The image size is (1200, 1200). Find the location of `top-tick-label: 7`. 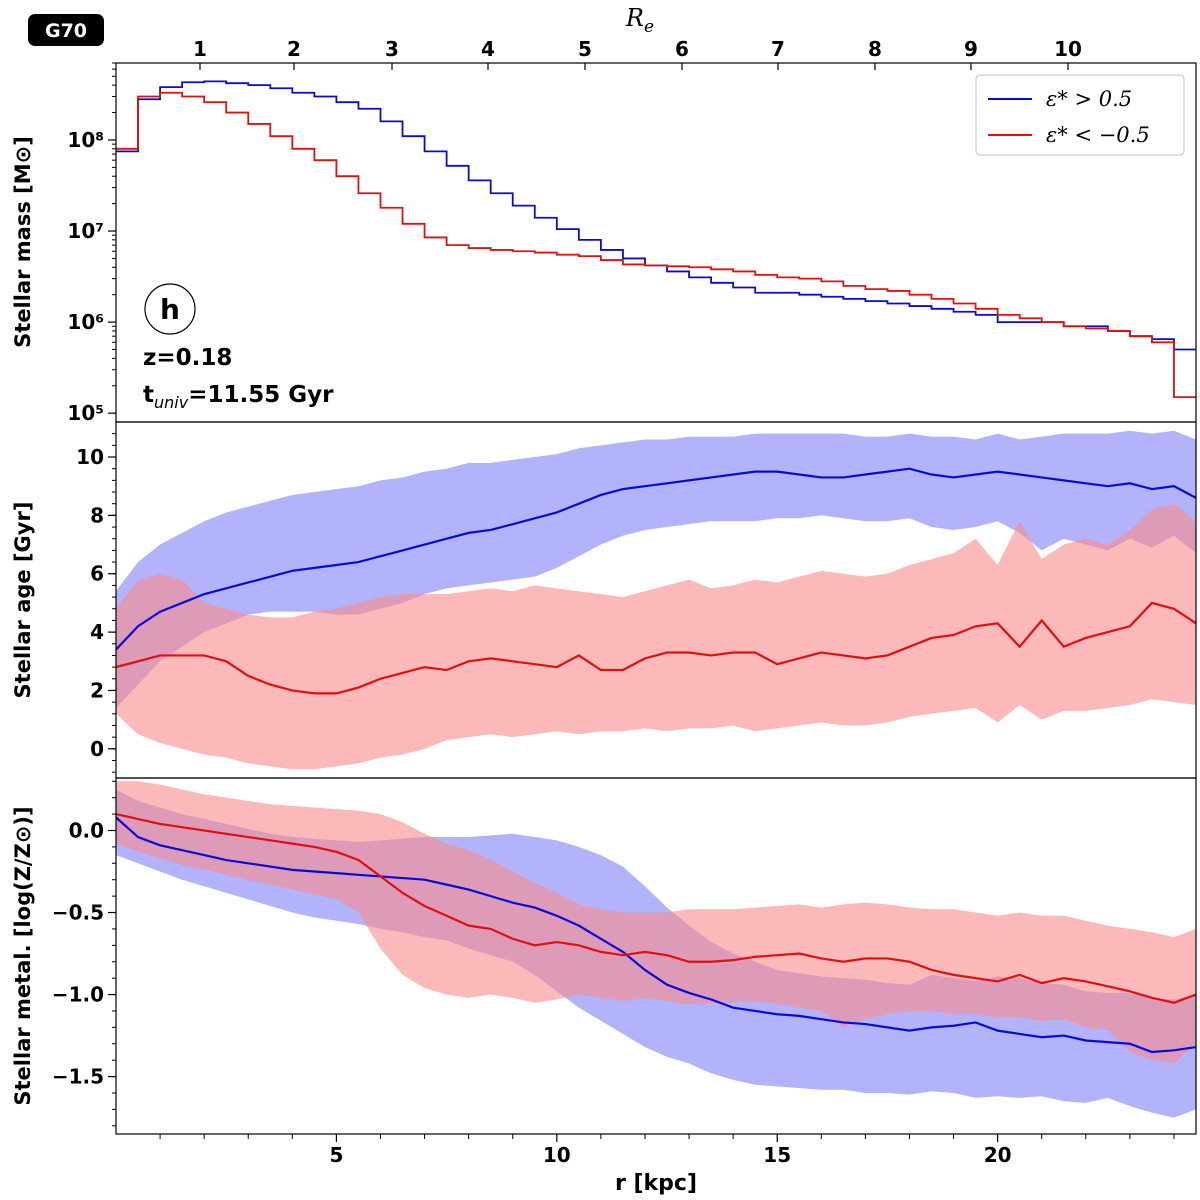

top-tick-label: 7 is located at coordinates (778, 49).